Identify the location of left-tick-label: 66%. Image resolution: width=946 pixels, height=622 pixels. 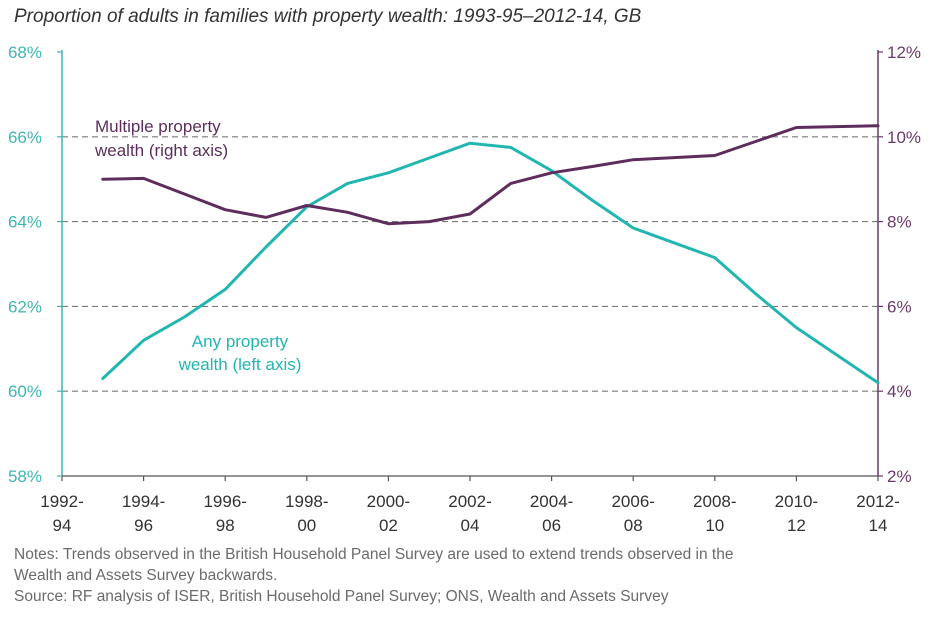
(25, 137).